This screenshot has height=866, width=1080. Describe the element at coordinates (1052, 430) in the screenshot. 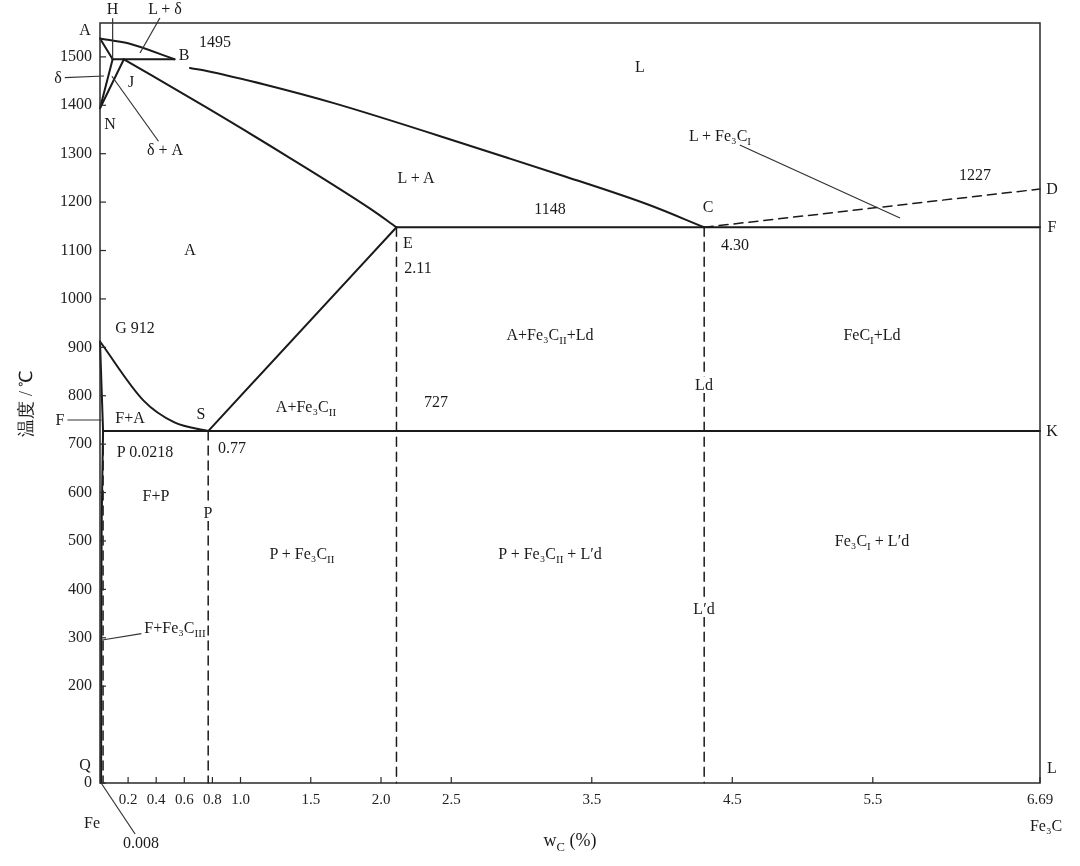

I see `text: K` at that location.